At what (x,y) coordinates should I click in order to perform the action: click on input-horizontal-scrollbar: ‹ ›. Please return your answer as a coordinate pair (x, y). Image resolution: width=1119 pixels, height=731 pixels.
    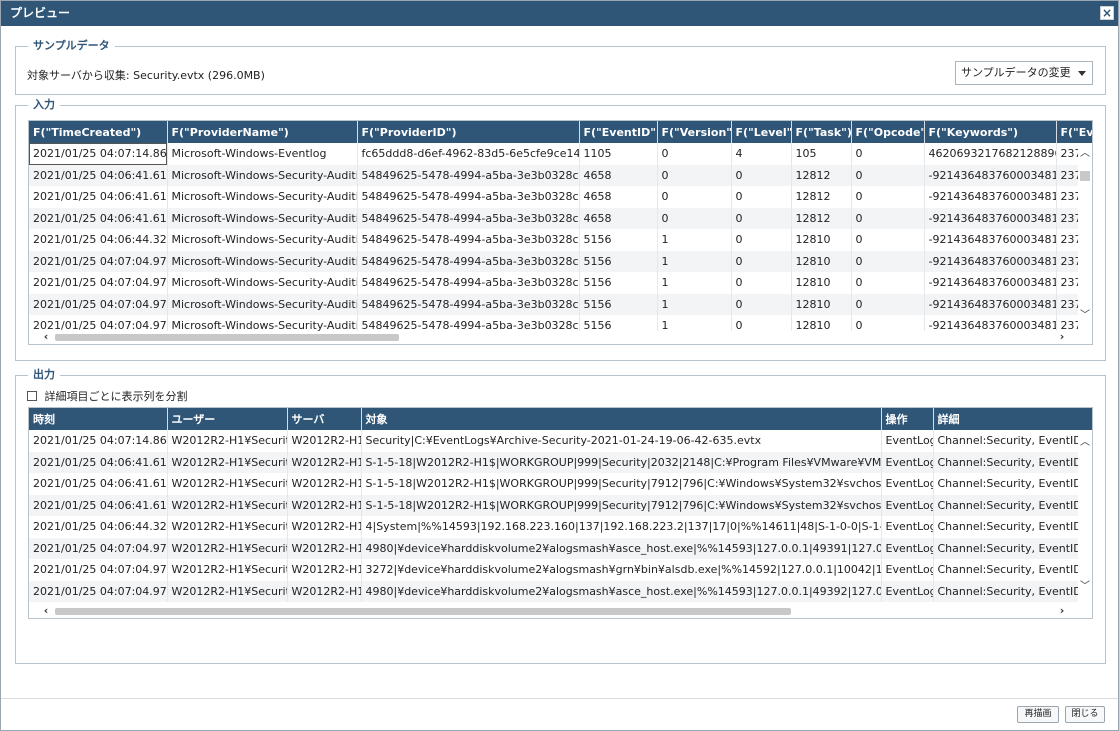
    Looking at the image, I should click on (560, 337).